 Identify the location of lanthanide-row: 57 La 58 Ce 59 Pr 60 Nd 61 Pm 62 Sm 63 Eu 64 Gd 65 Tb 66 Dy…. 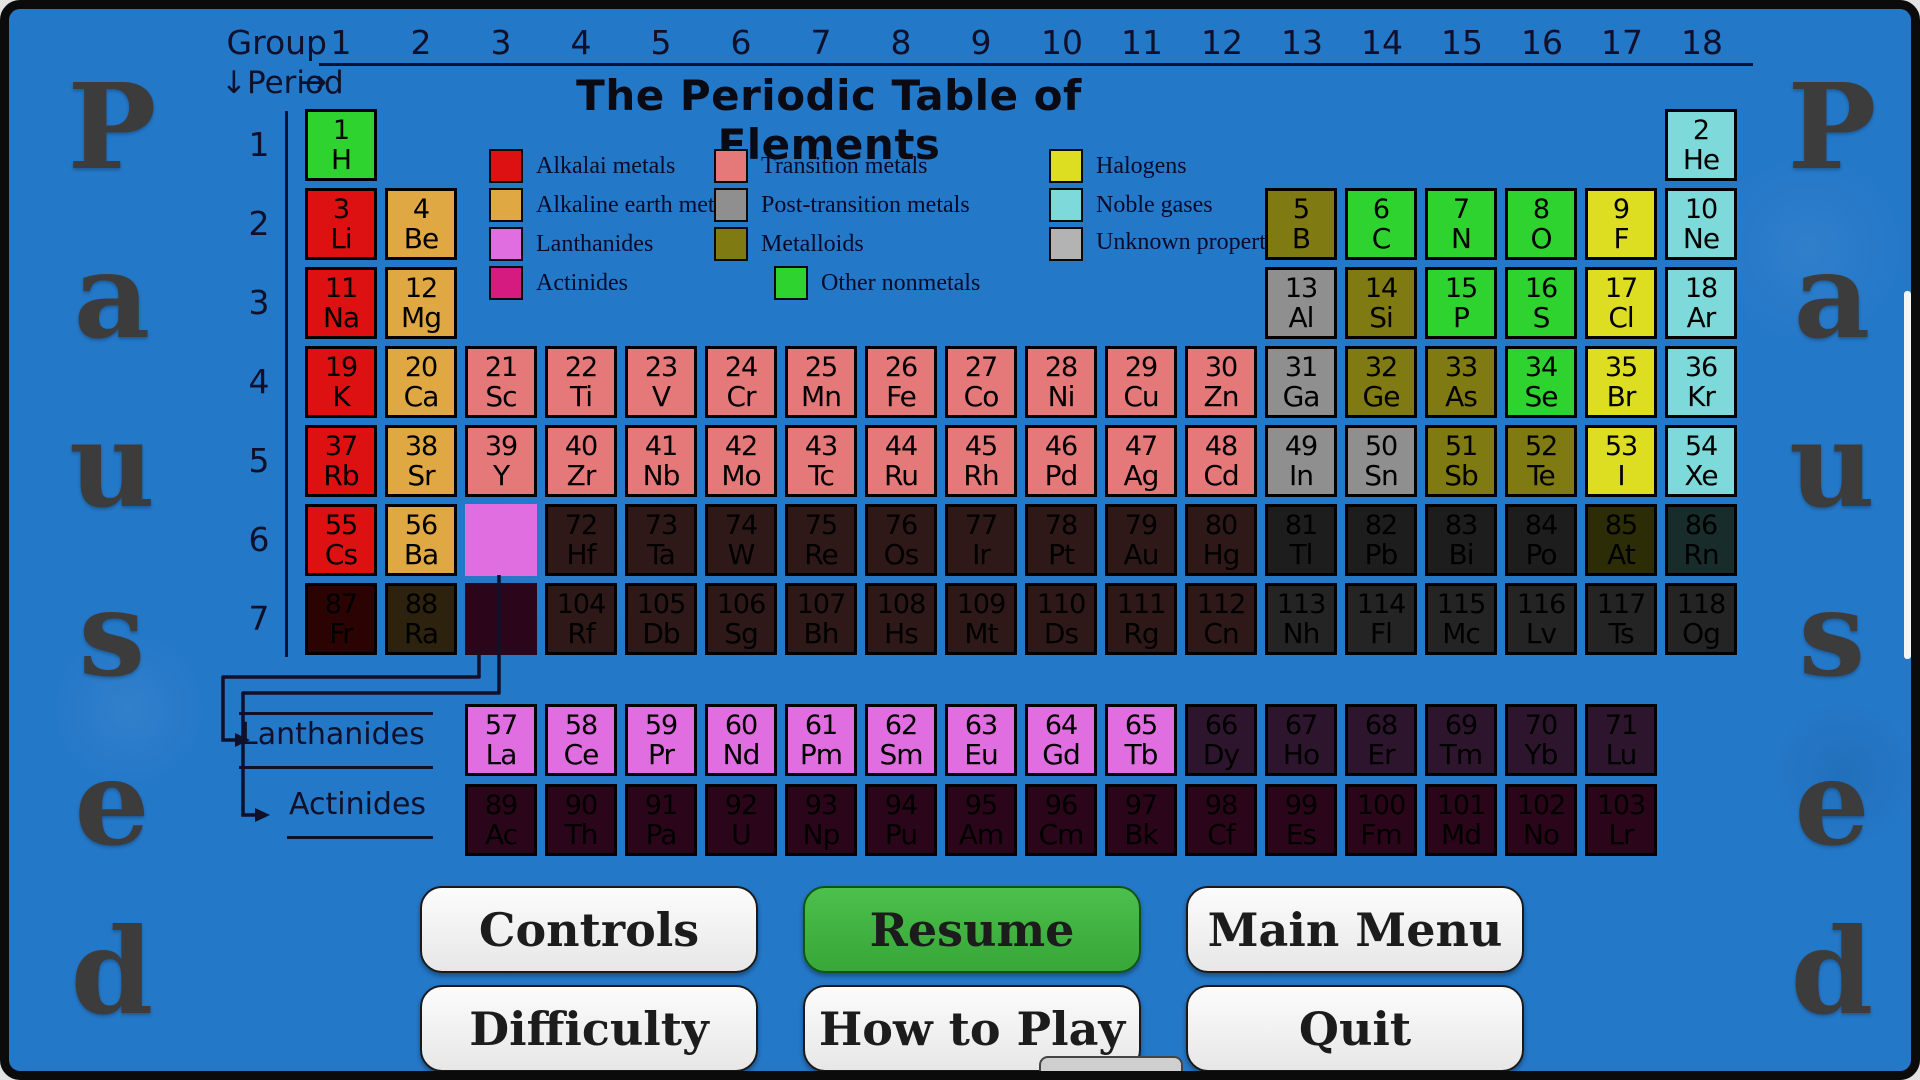
(1061, 740).